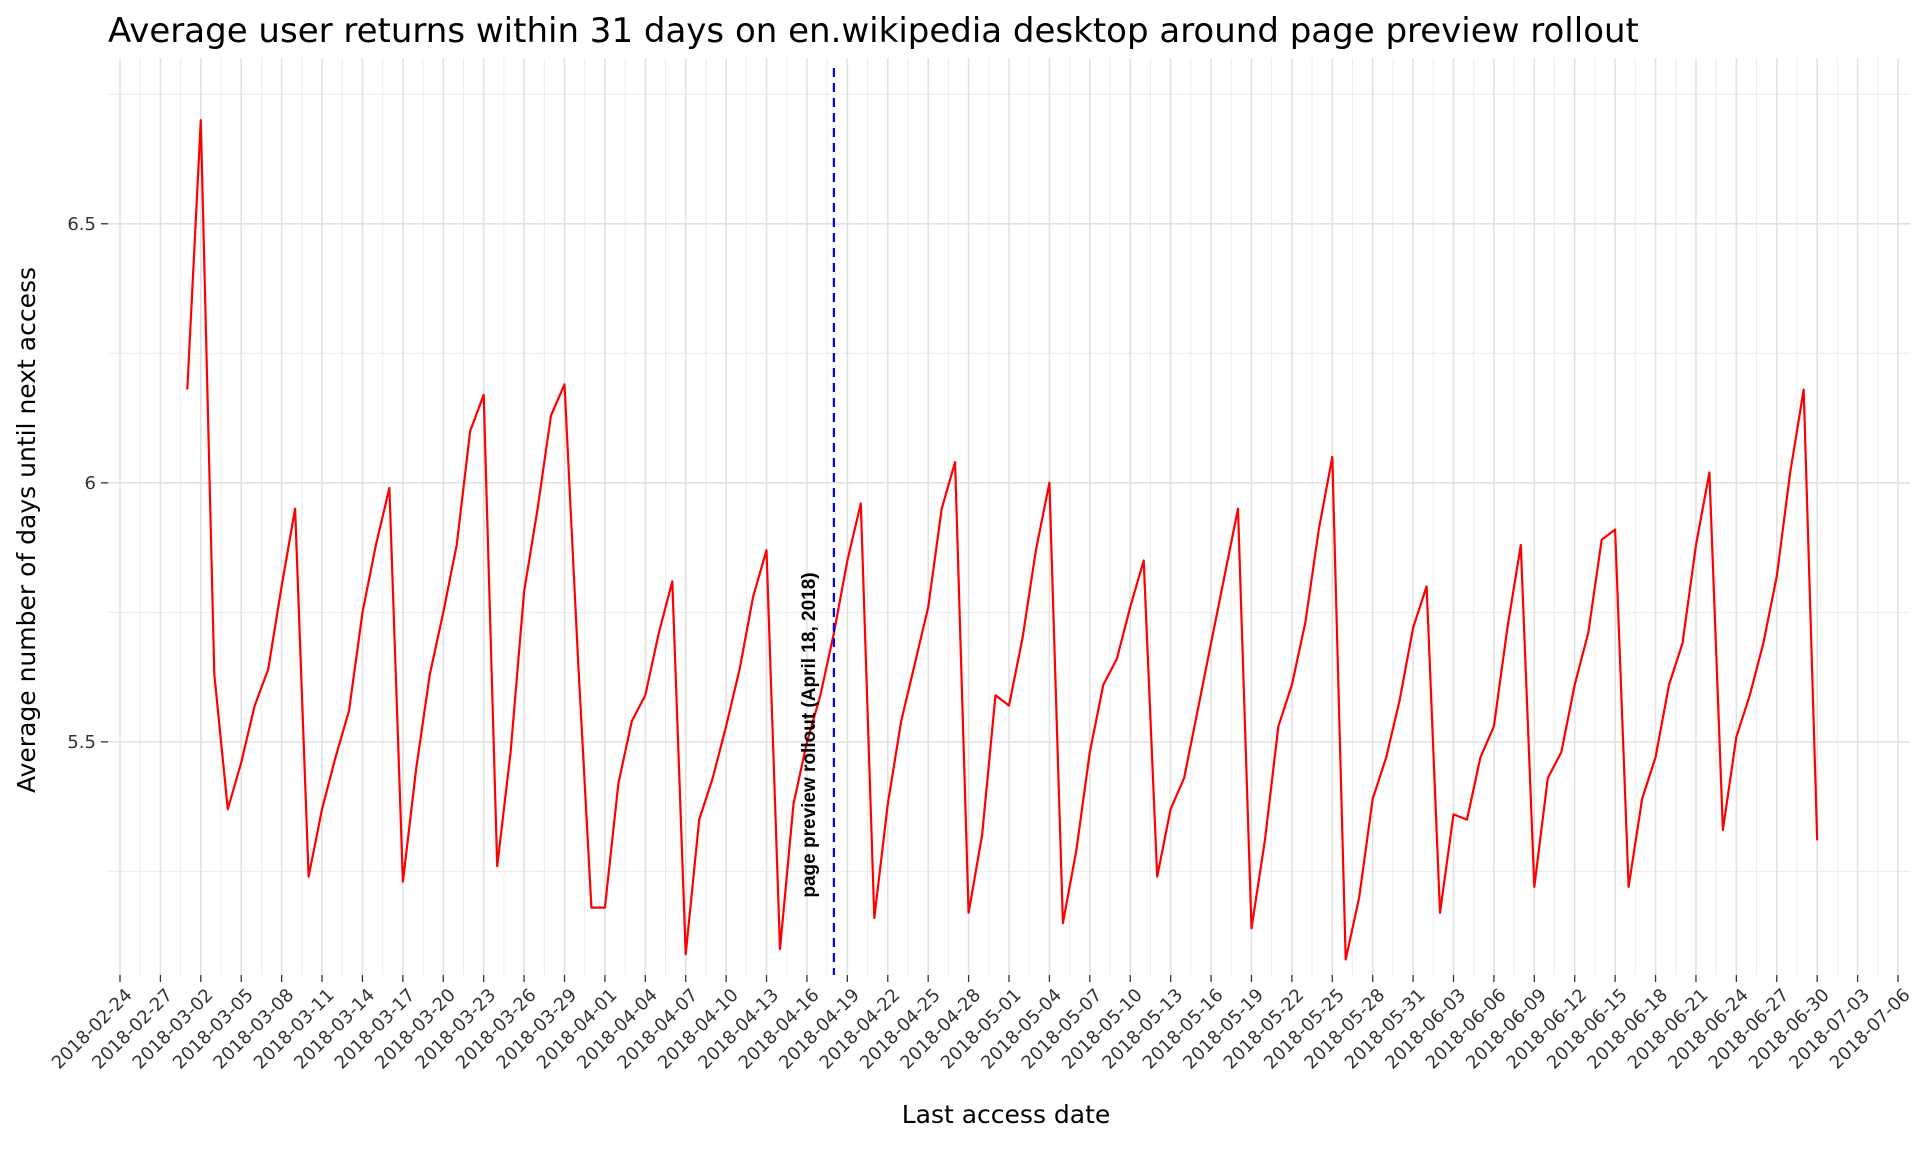 Image resolution: width=1920 pixels, height=1152 pixels. I want to click on y-tick-label: 6, so click(90, 483).